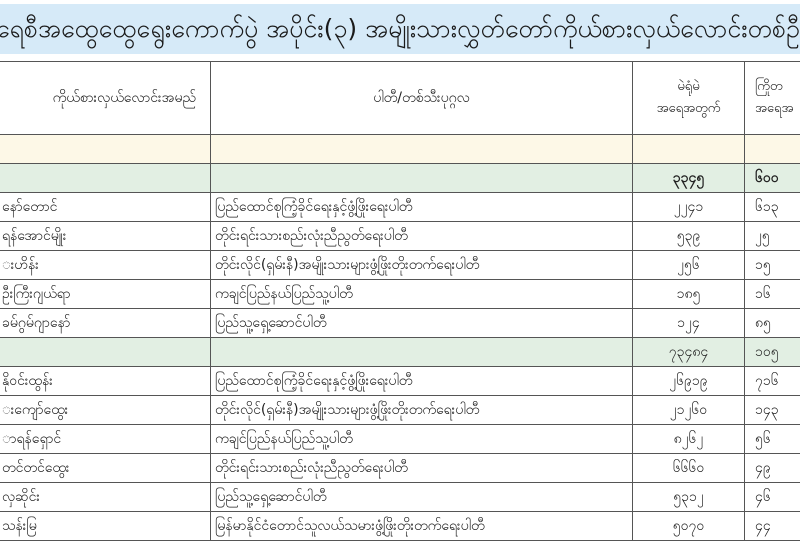 The image size is (800, 550). I want to click on total-col4: ၆၀၀, so click(772, 178).